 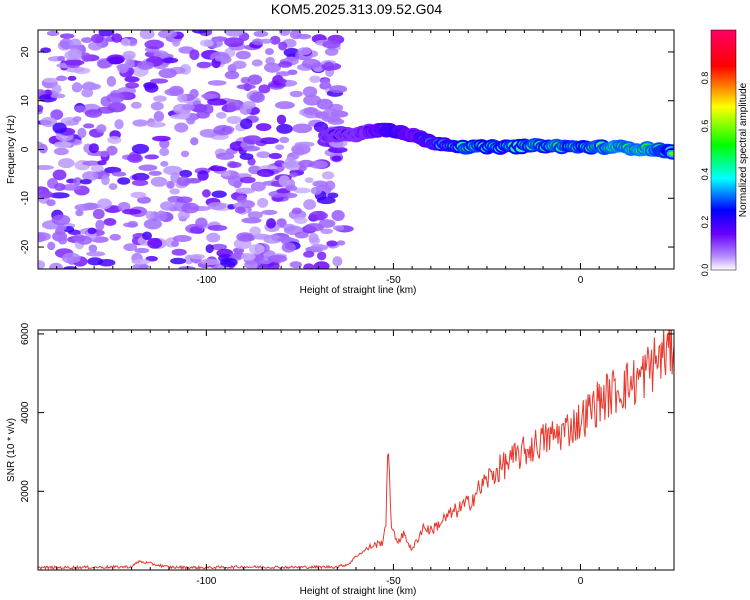 I want to click on colorbar-tick-label: 0.4, so click(x=705, y=174).